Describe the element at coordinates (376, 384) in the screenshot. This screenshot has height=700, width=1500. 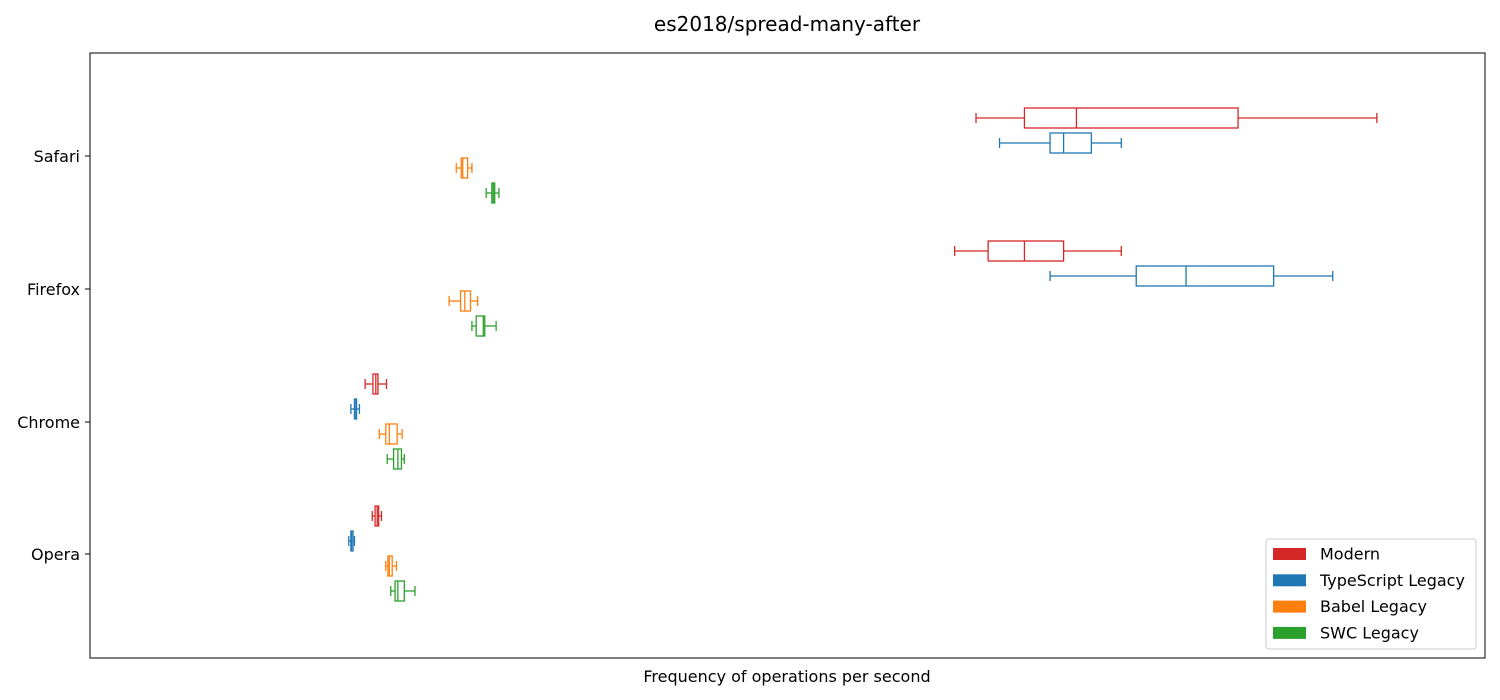
I see `box-modern-chrome` at that location.